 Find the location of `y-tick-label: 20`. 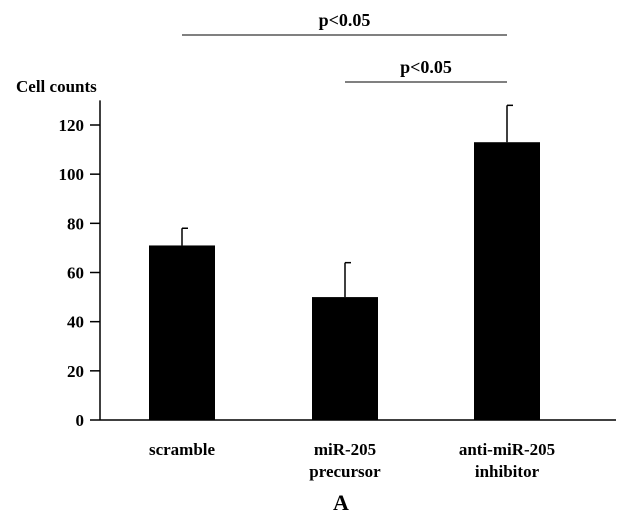

y-tick-label: 20 is located at coordinates (75, 371).